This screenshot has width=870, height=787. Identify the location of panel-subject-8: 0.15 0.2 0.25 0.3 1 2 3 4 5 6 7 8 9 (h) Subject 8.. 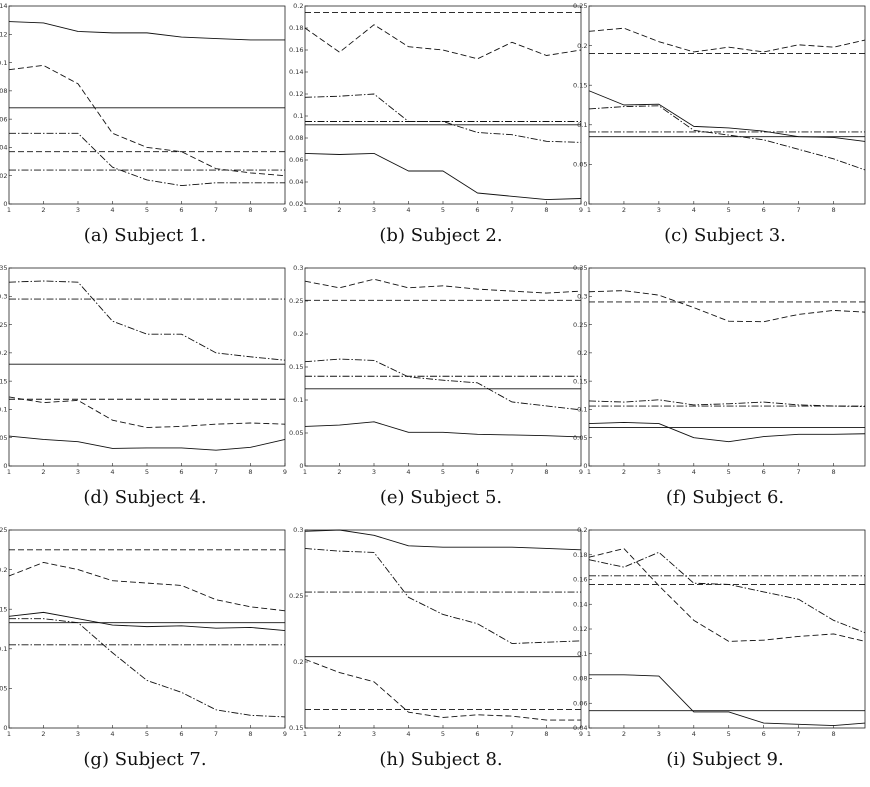
(437, 655).